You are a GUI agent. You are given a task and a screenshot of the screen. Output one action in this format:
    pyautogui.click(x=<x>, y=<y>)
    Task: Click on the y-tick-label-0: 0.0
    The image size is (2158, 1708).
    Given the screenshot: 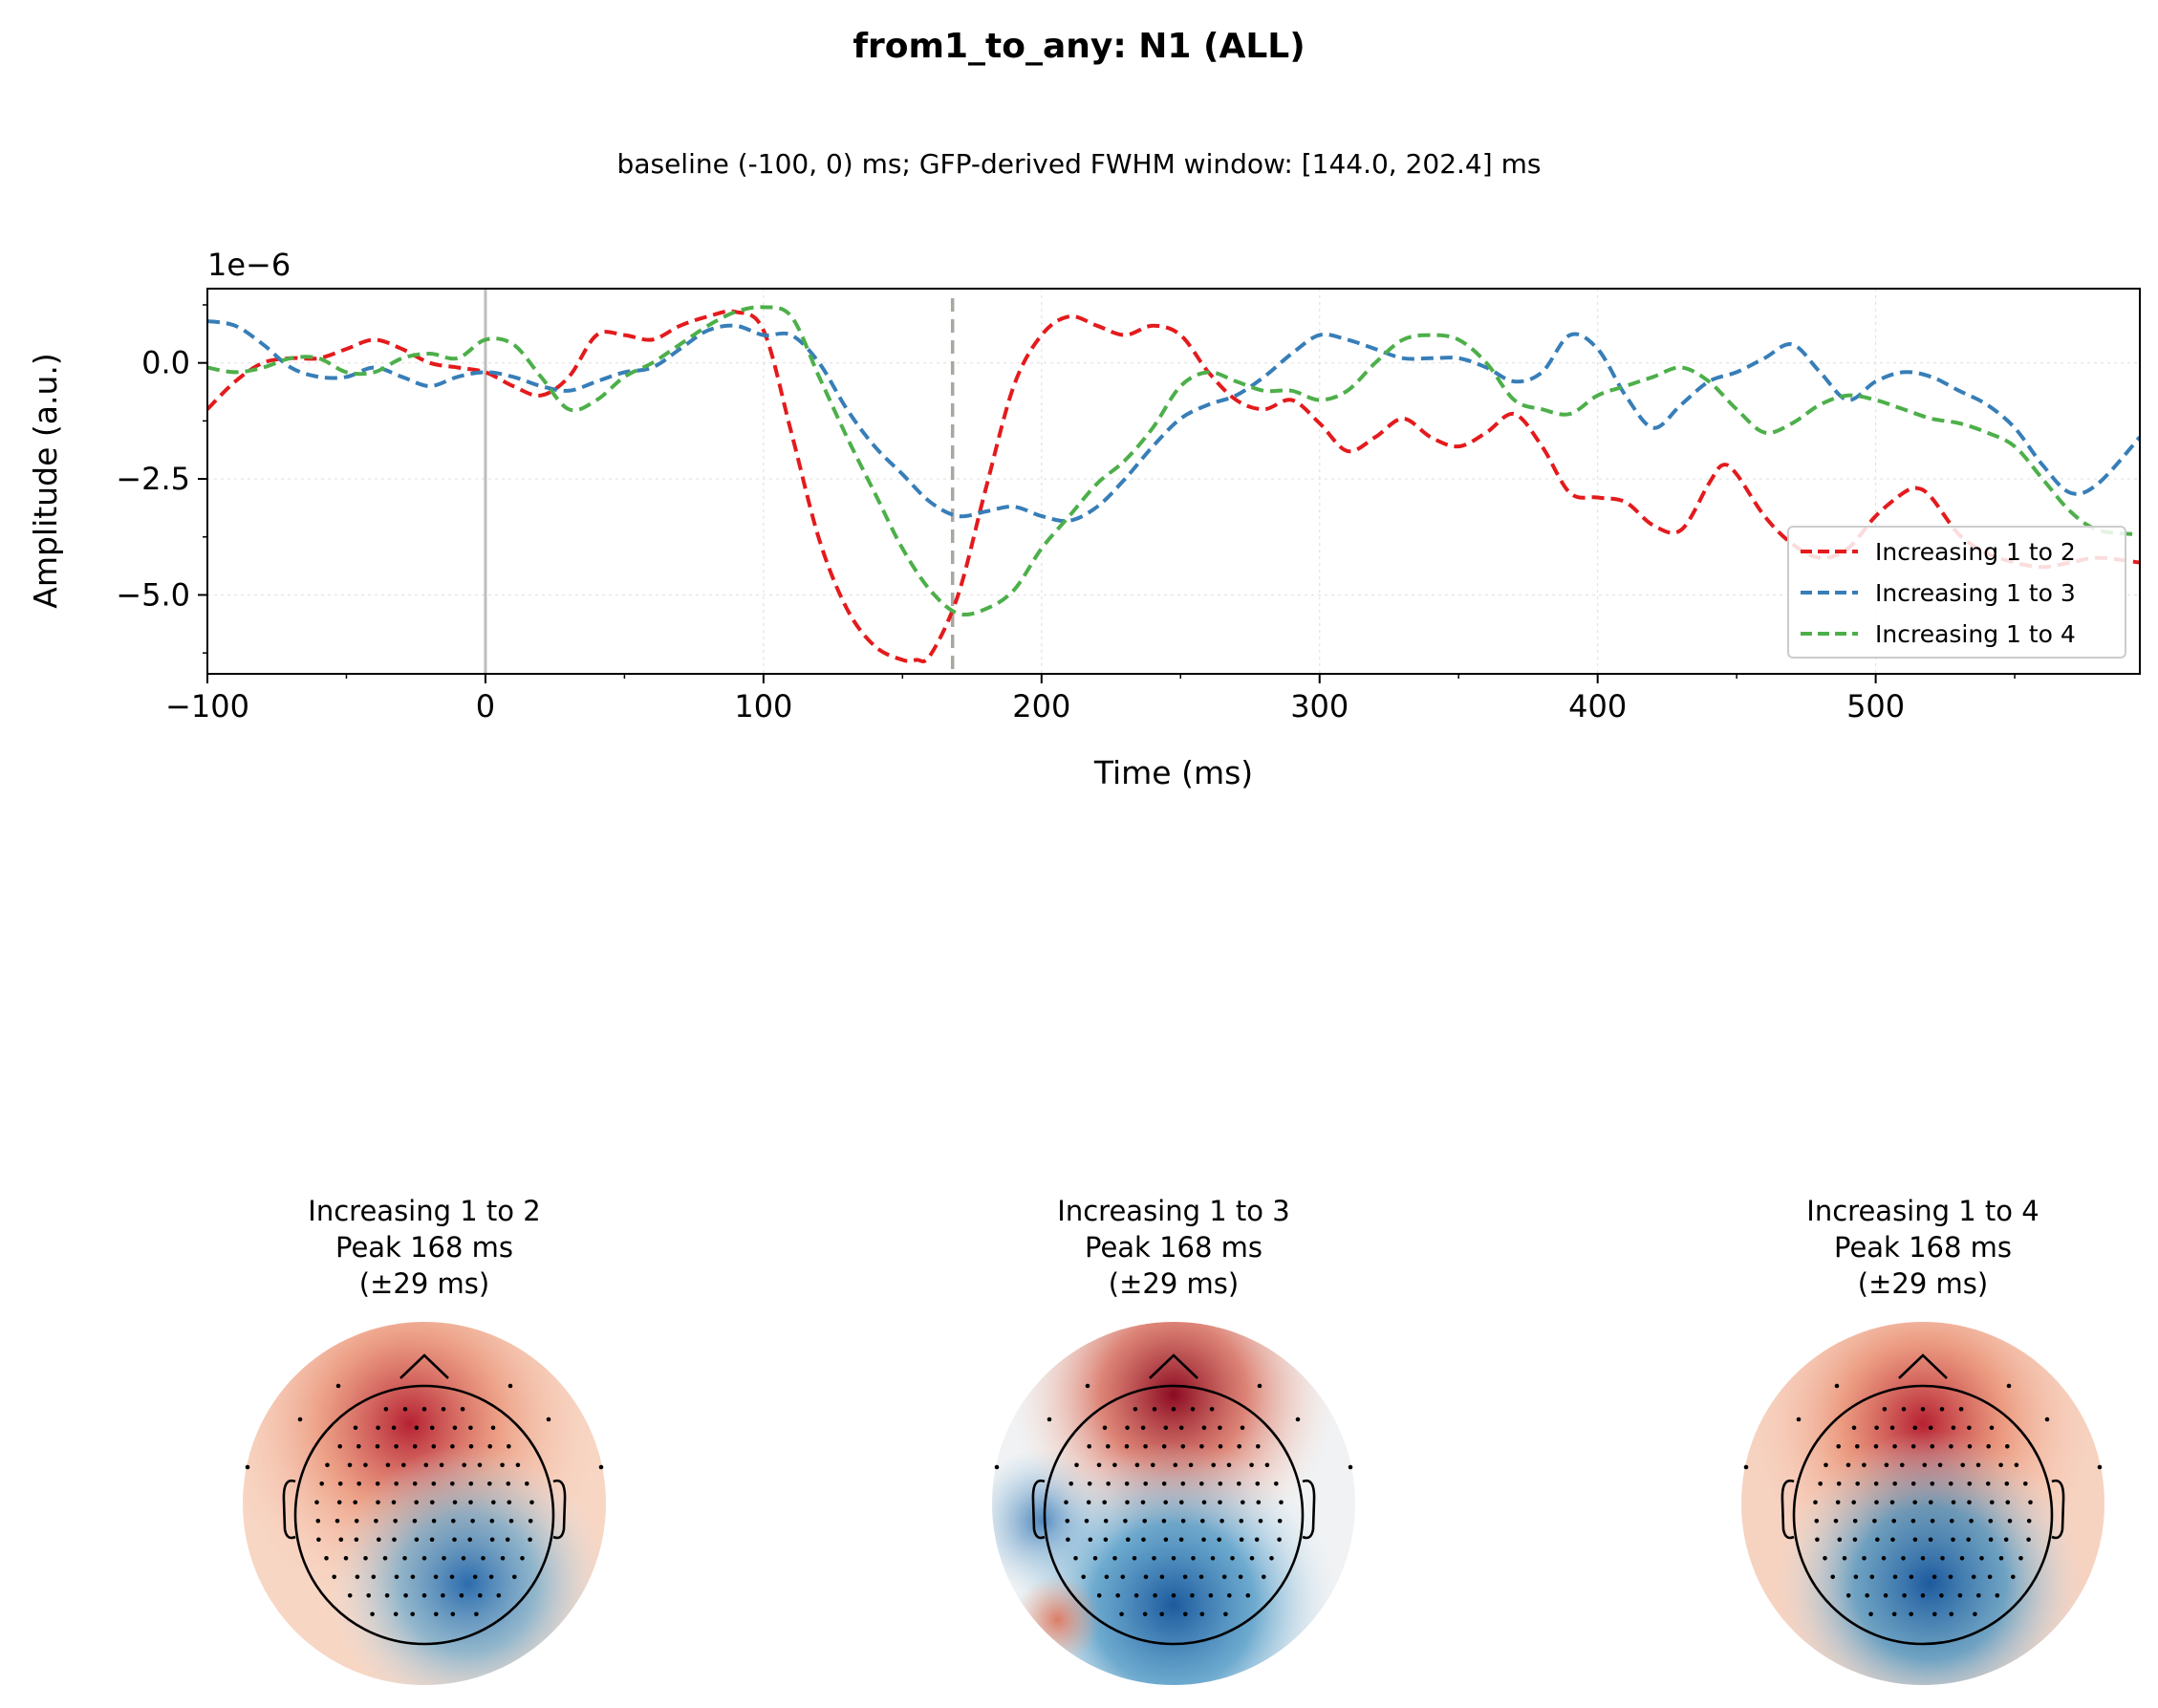 What is the action you would take?
    pyautogui.click(x=165, y=363)
    